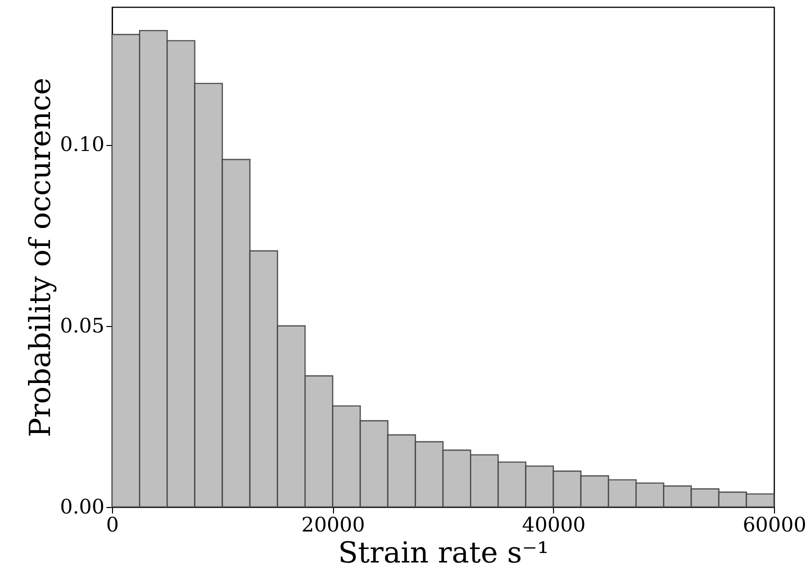  What do you see at coordinates (82, 144) in the screenshot?
I see `y-tick-label: 0.10` at bounding box center [82, 144].